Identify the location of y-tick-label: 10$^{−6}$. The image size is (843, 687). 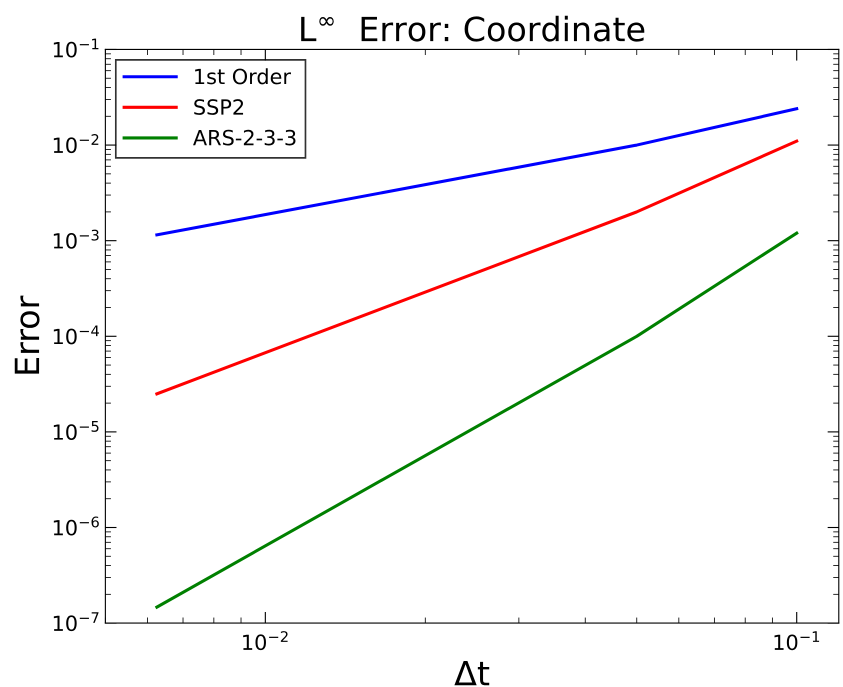
(76, 526).